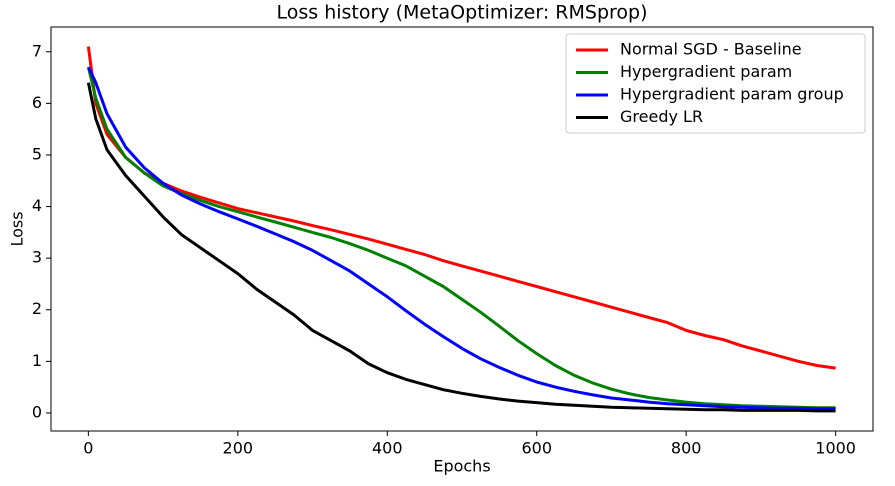 The width and height of the screenshot is (895, 486). I want to click on legend-label: Greedy LR, so click(661, 116).